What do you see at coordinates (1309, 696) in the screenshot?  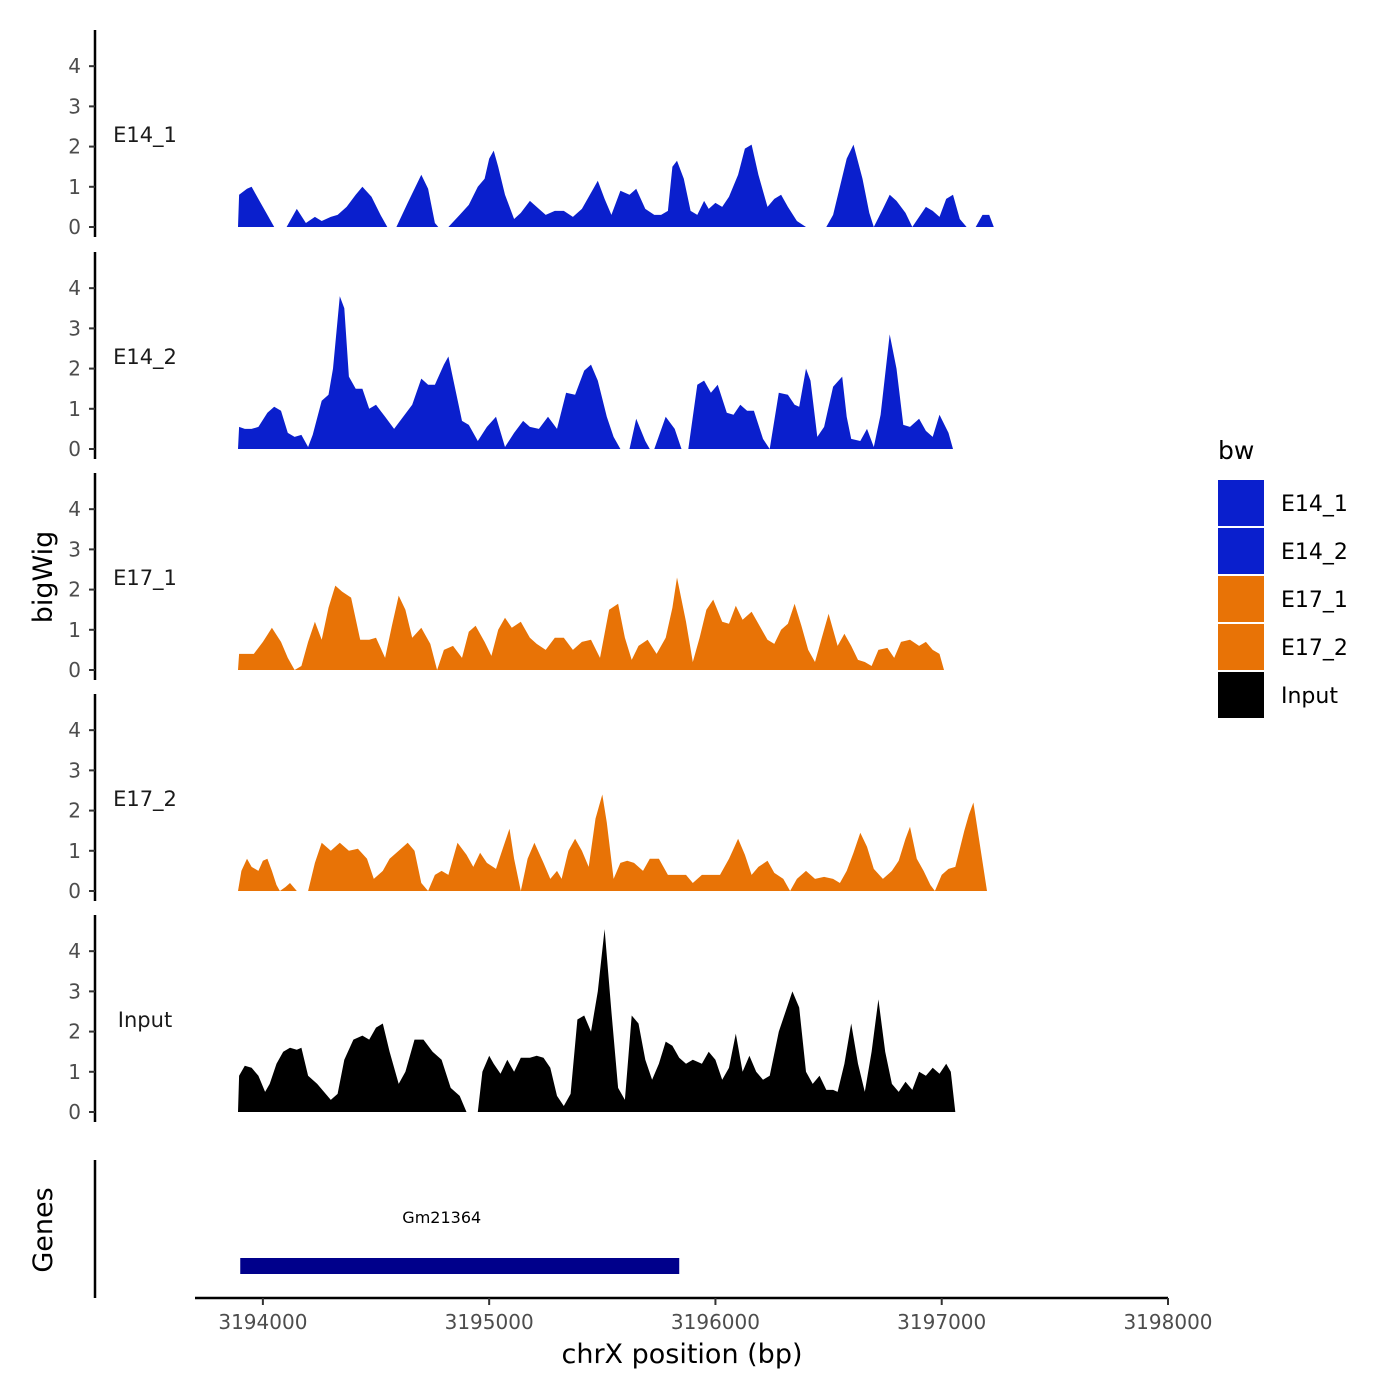 I see `legend-label-input: Input` at bounding box center [1309, 696].